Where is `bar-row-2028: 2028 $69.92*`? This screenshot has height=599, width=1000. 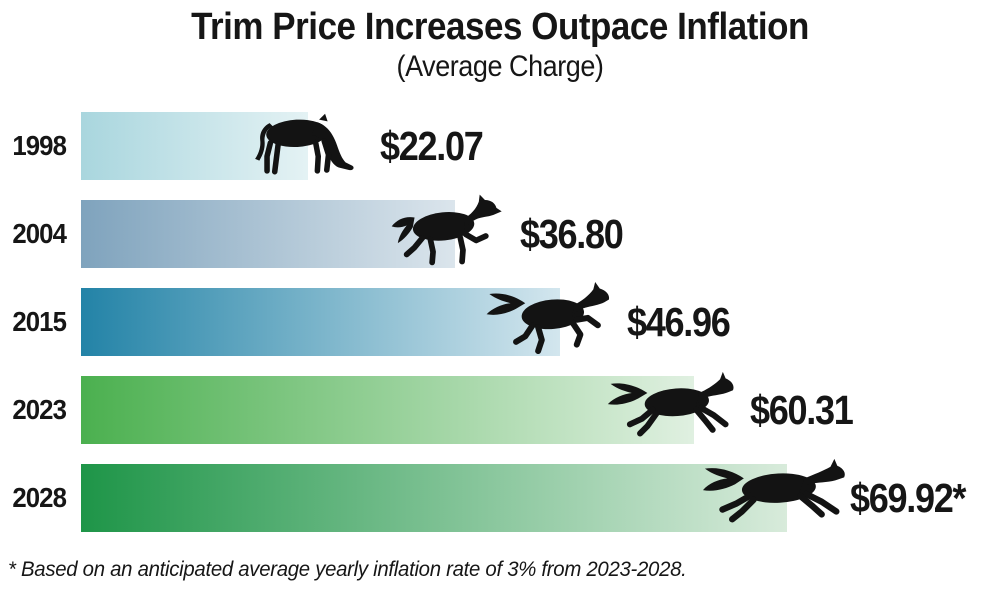 bar-row-2028: 2028 $69.92* is located at coordinates (500, 495).